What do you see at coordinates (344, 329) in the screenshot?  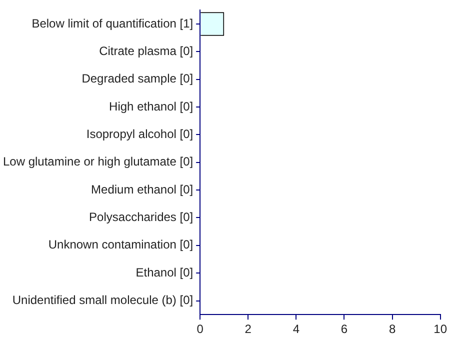 I see `x-tick-label: 6` at bounding box center [344, 329].